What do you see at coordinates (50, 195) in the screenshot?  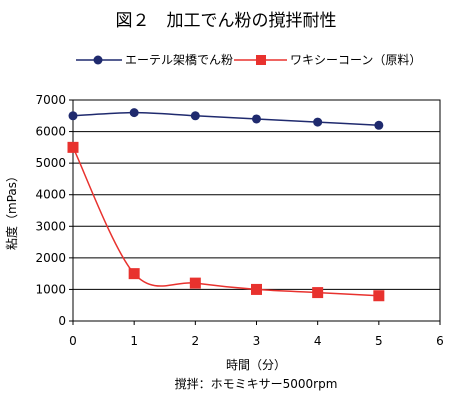 I see `y-tick-label-4000: 4000` at bounding box center [50, 195].